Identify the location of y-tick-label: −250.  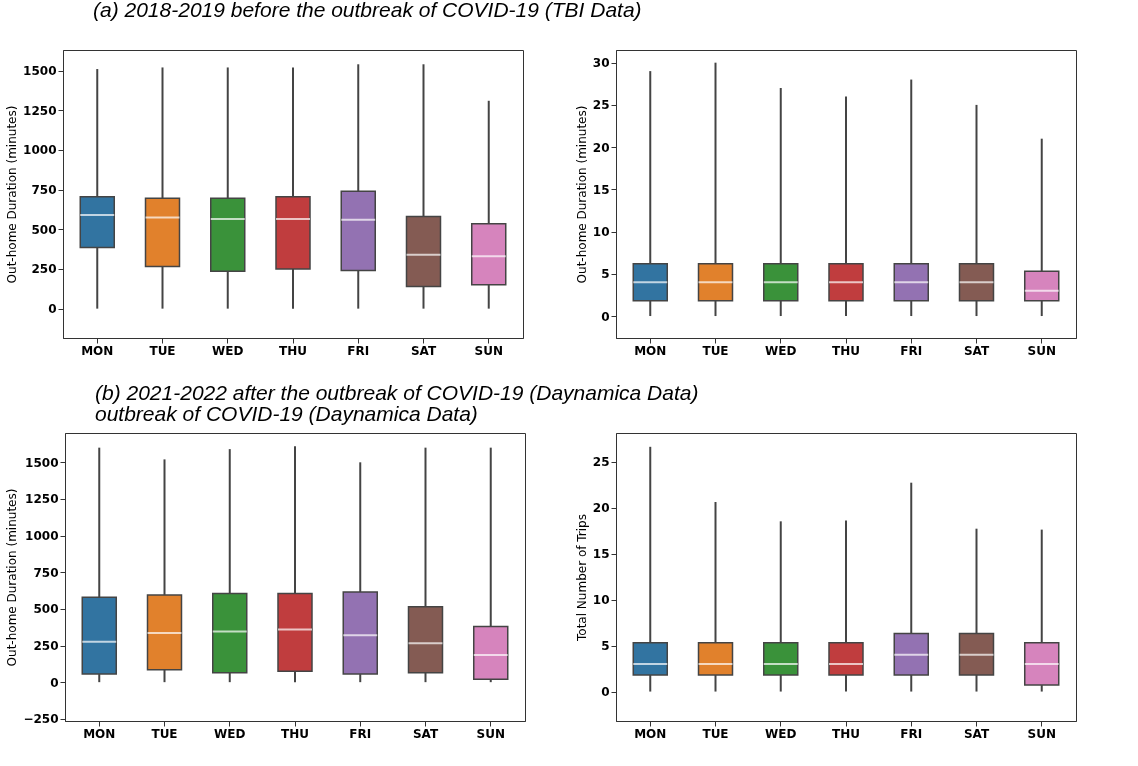
(41, 719).